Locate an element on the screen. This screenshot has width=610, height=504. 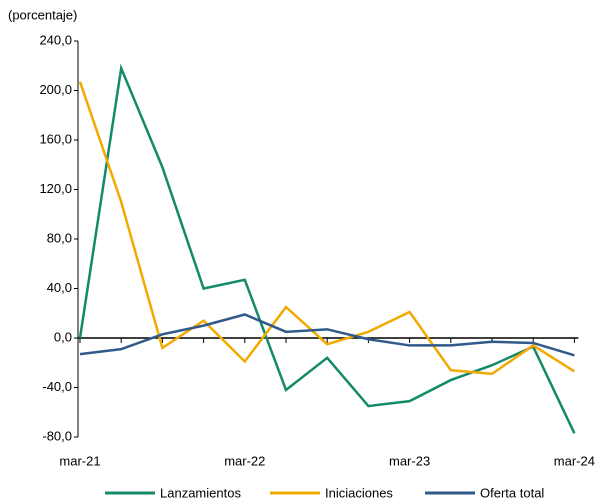
y-tick-label: 40,0 is located at coordinates (59, 287).